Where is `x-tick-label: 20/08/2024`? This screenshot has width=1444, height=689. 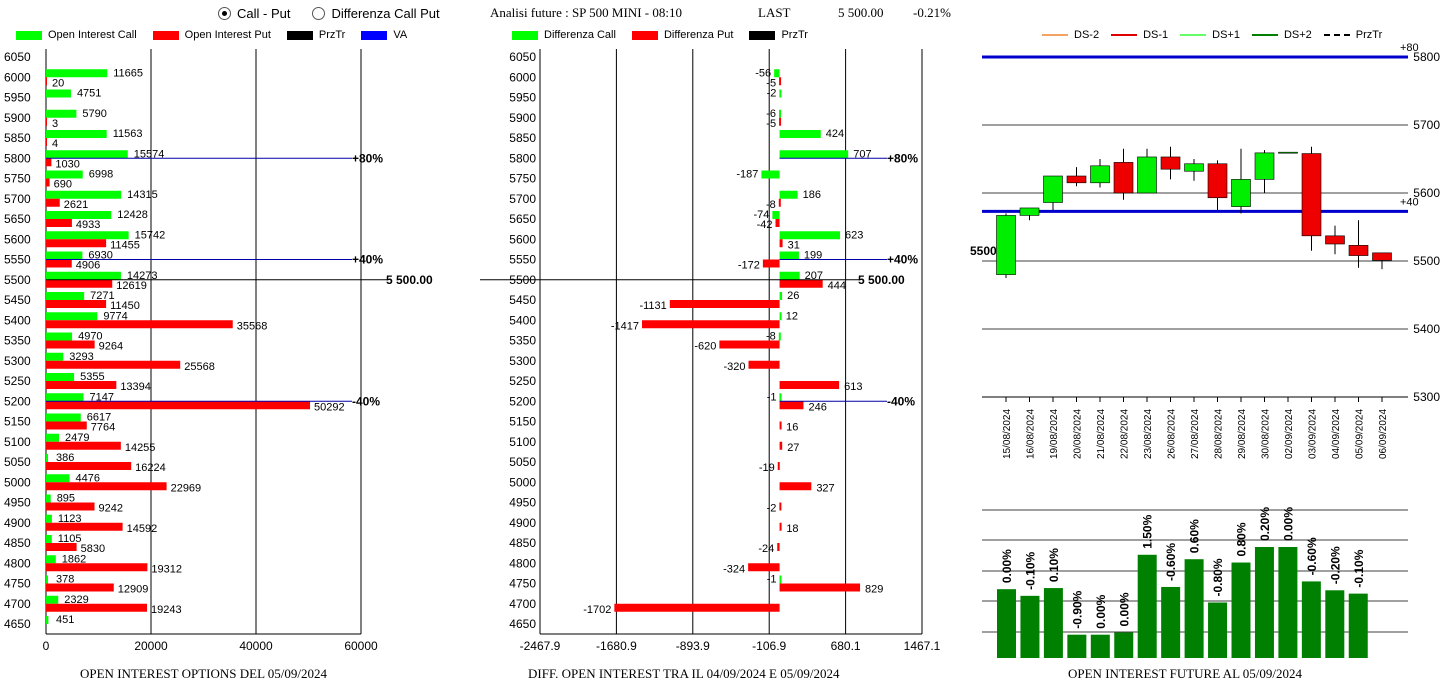
x-tick-label: 20/08/2024 is located at coordinates (1078, 434).